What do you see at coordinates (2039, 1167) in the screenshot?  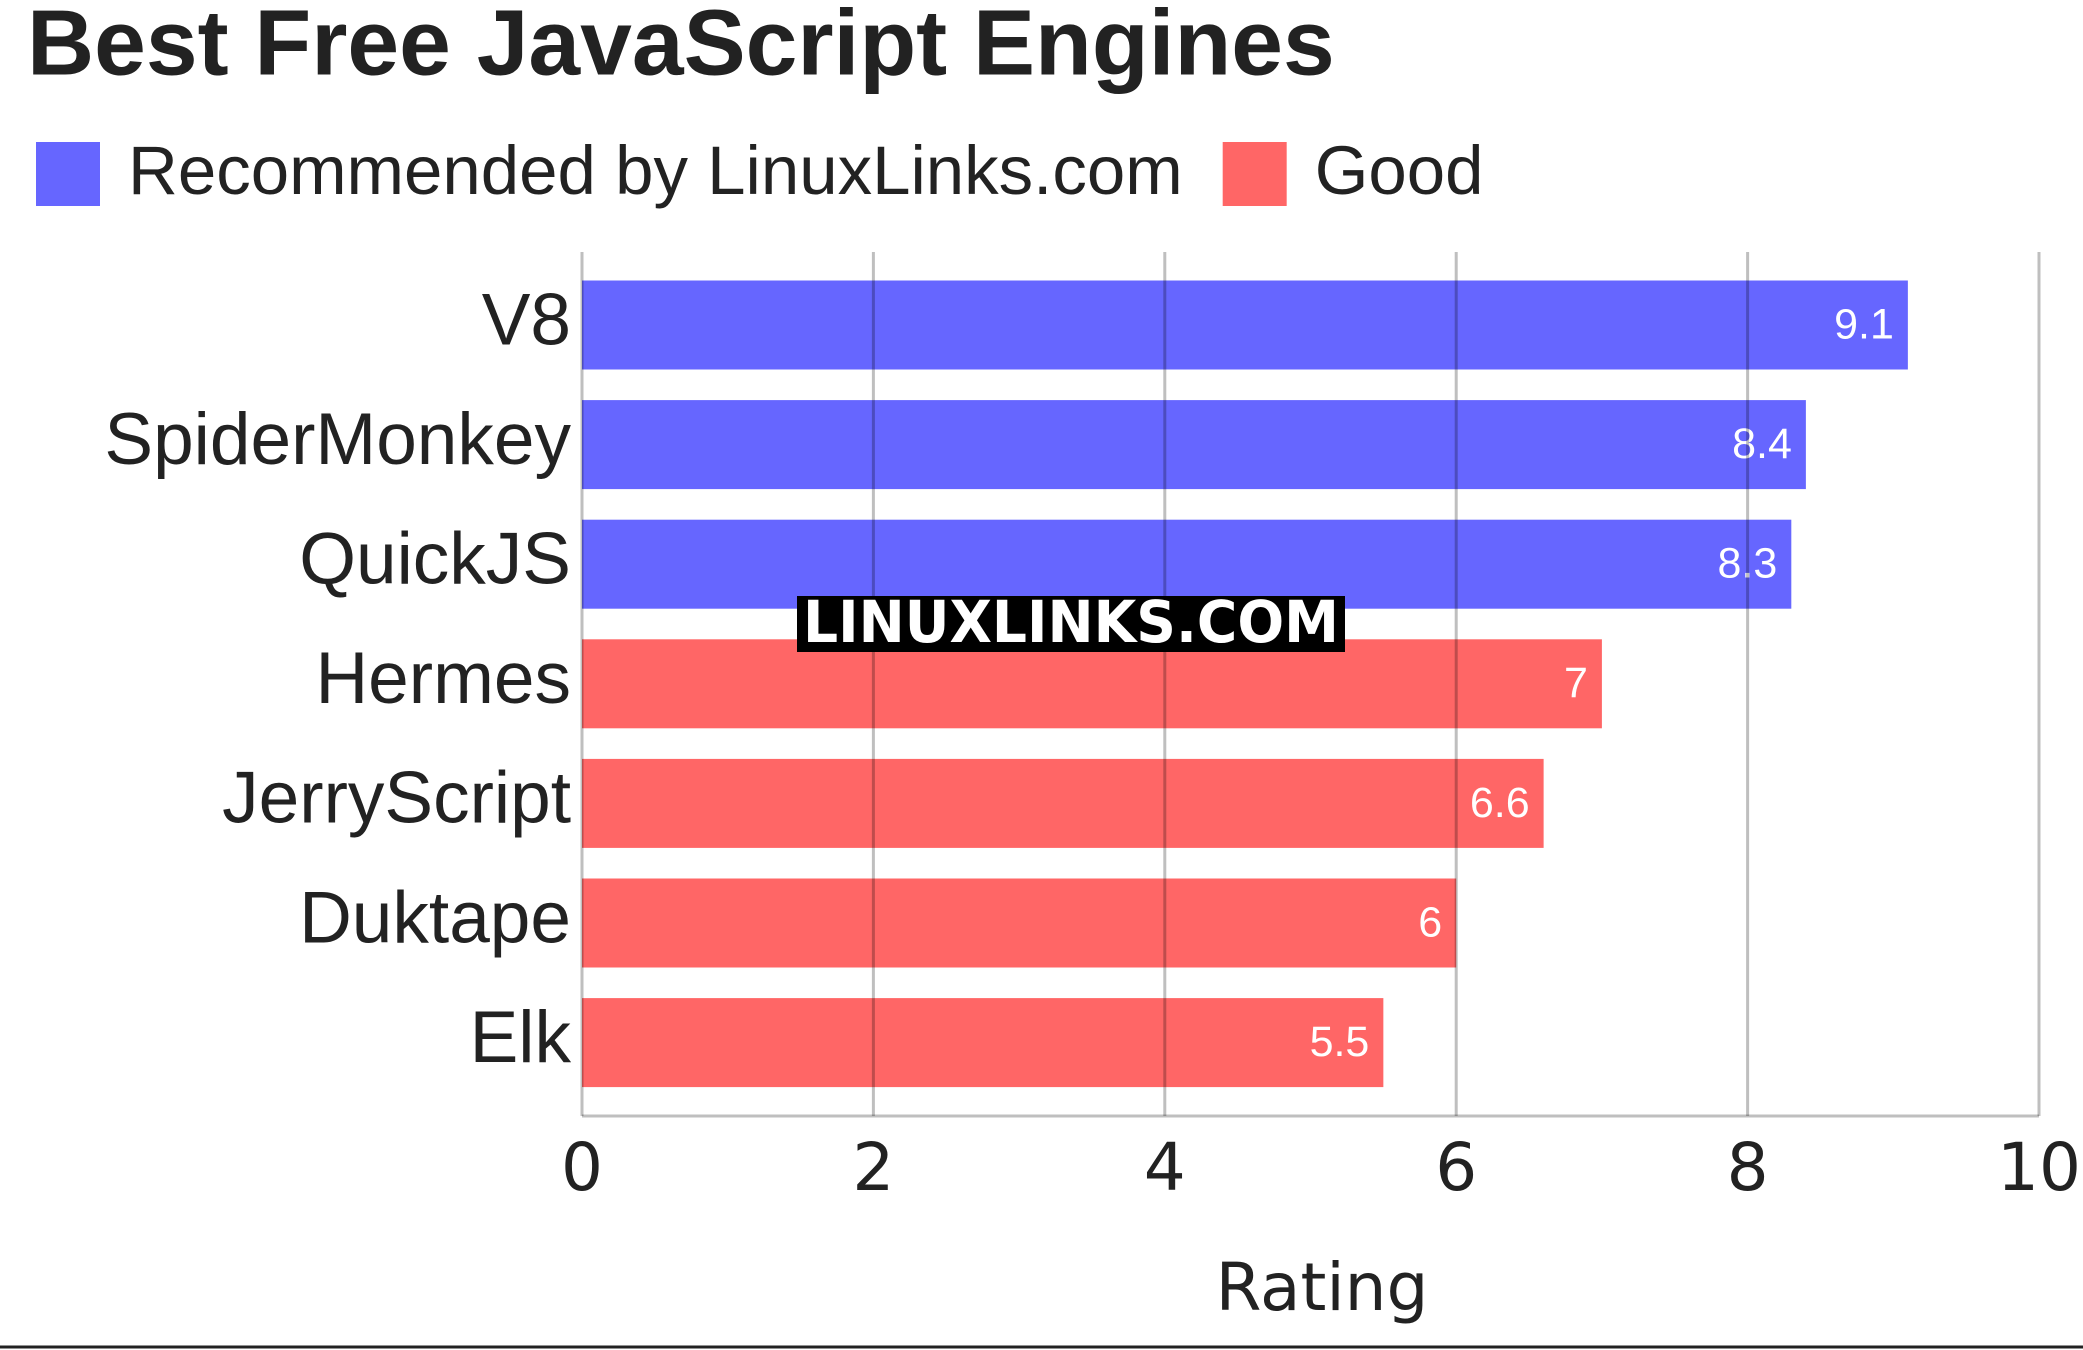 I see `x-tick-label: 10` at bounding box center [2039, 1167].